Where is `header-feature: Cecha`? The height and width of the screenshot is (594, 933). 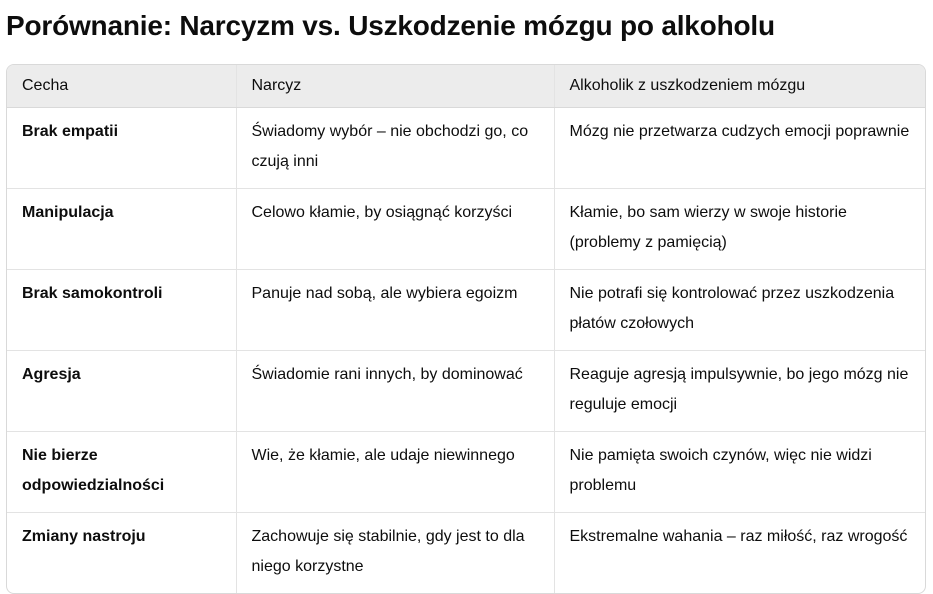 header-feature: Cecha is located at coordinates (121, 86).